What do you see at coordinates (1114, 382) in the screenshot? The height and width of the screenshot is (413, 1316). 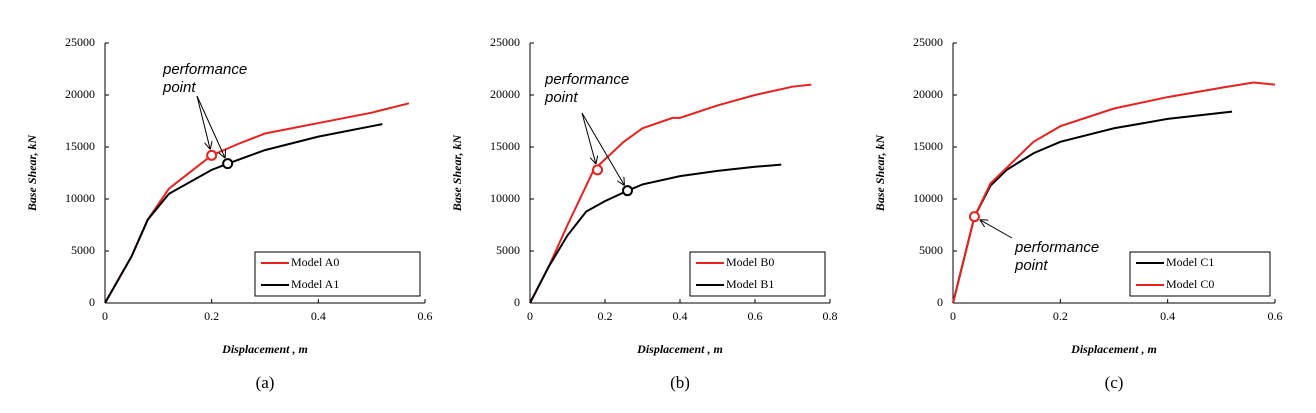 I see `caption: (c)` at bounding box center [1114, 382].